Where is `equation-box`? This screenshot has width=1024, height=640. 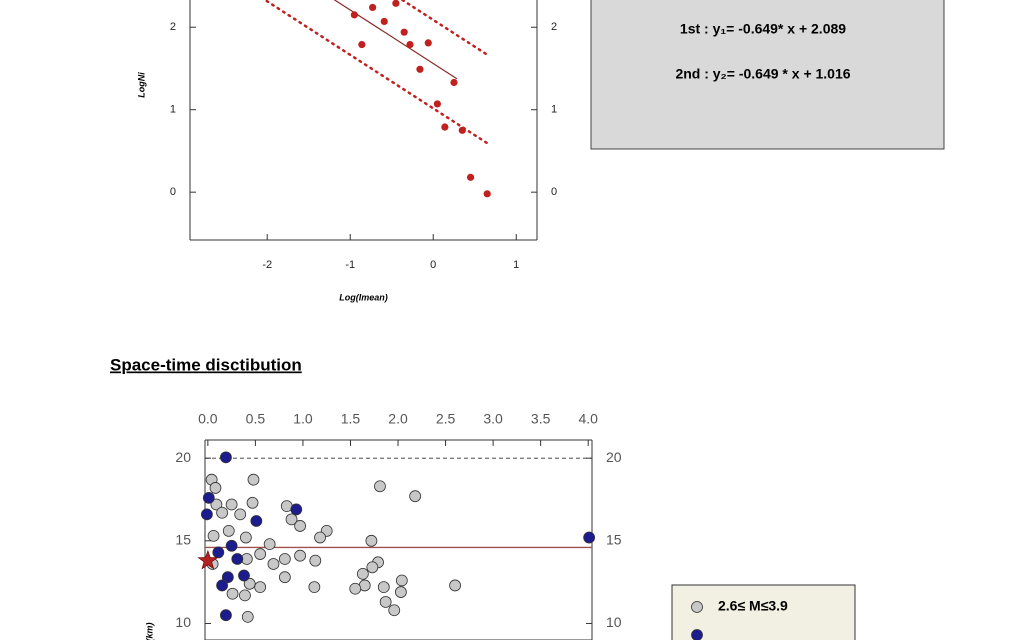
equation-box is located at coordinates (767, 75).